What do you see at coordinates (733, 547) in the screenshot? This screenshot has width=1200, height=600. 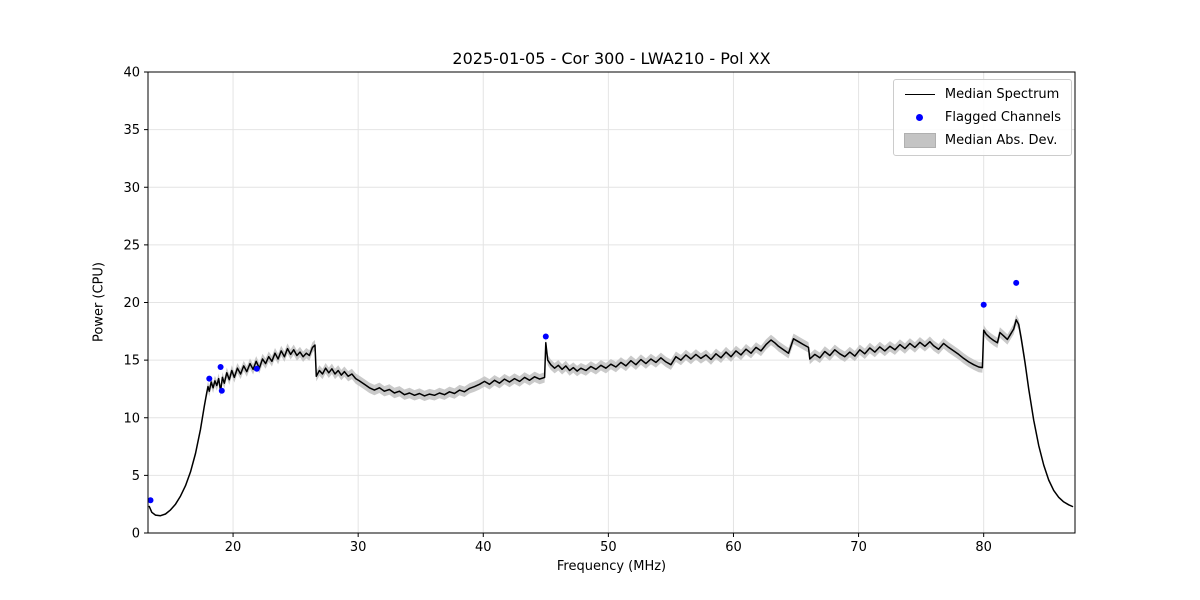 I see `svg-text: 60` at bounding box center [733, 547].